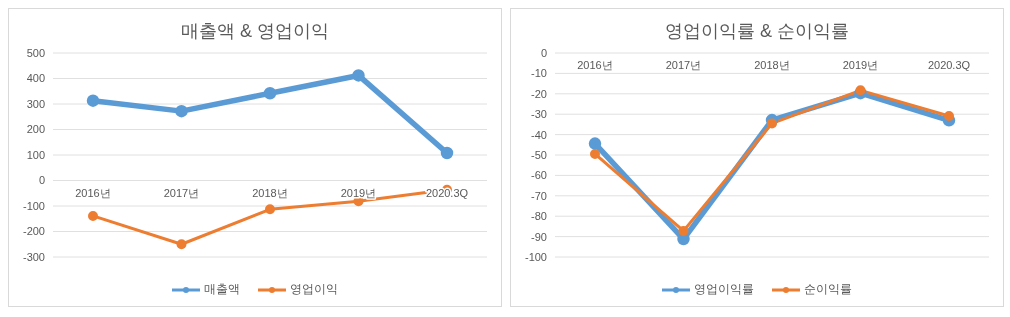  What do you see at coordinates (221, 289) in the screenshot?
I see `legend-label: 매출액` at bounding box center [221, 289].